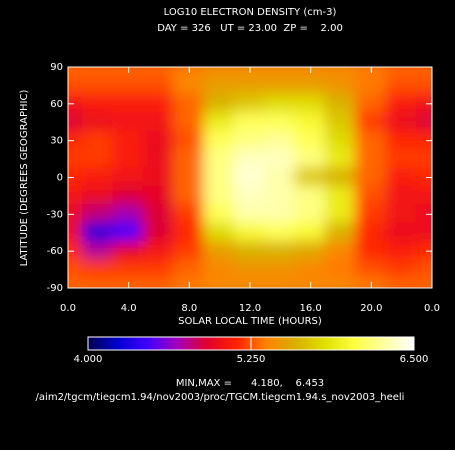 Image resolution: width=455 pixels, height=450 pixels. What do you see at coordinates (60, 178) in the screenshot?
I see `y-tick-label: 0` at bounding box center [60, 178].